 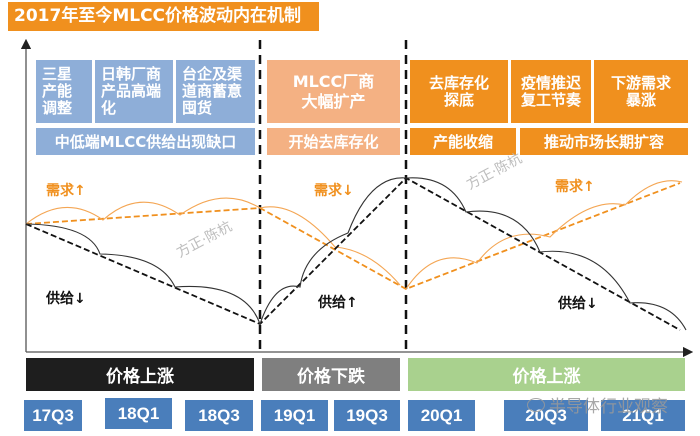 What do you see at coordinates (64, 91) in the screenshot?
I see `factor-samsung-capacity: 三星 产能 调整` at bounding box center [64, 91].